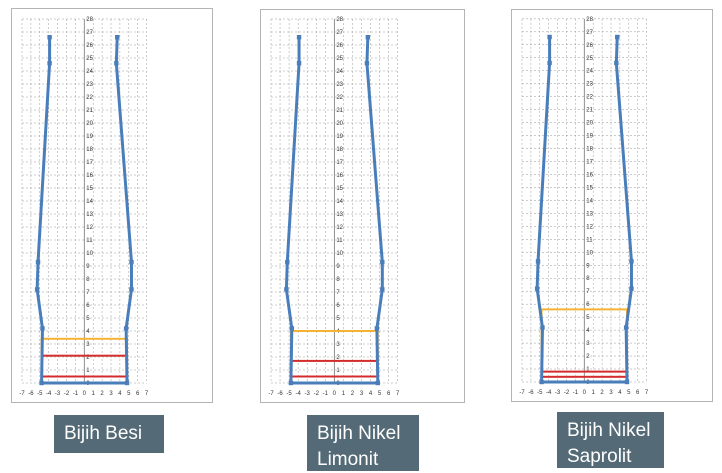 This screenshot has height=473, width=722. What do you see at coordinates (147, 394) in the screenshot?
I see `x-tick-label: 7` at bounding box center [147, 394].